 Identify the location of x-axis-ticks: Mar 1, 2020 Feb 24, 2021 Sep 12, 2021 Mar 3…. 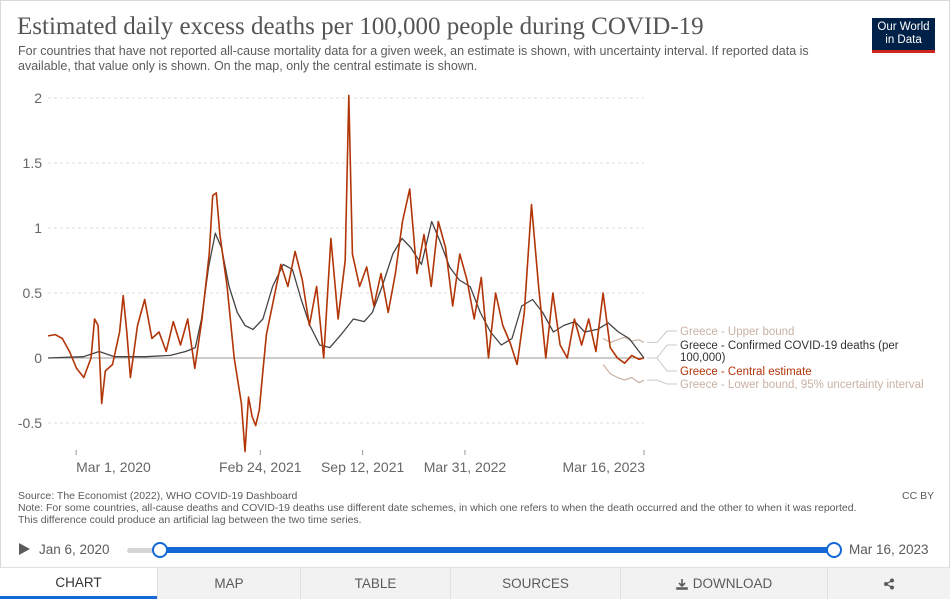
(360, 462).